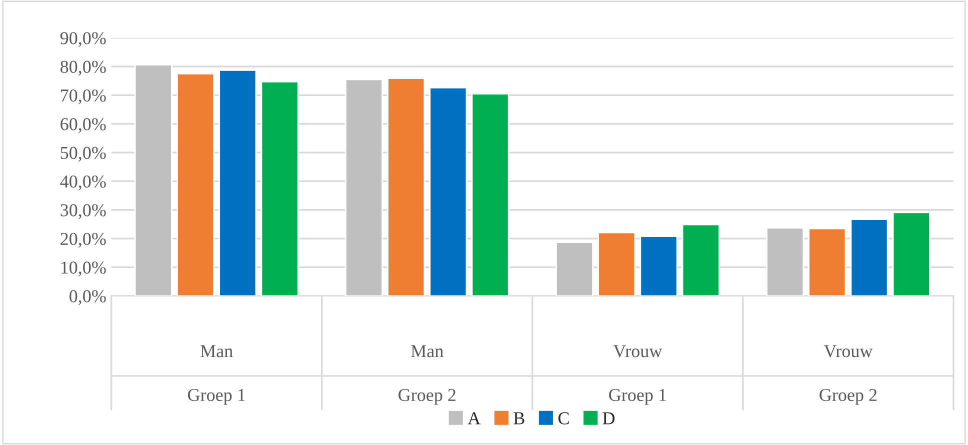 The height and width of the screenshot is (445, 968). I want to click on y-tick-label: 60,0%, so click(83, 125).